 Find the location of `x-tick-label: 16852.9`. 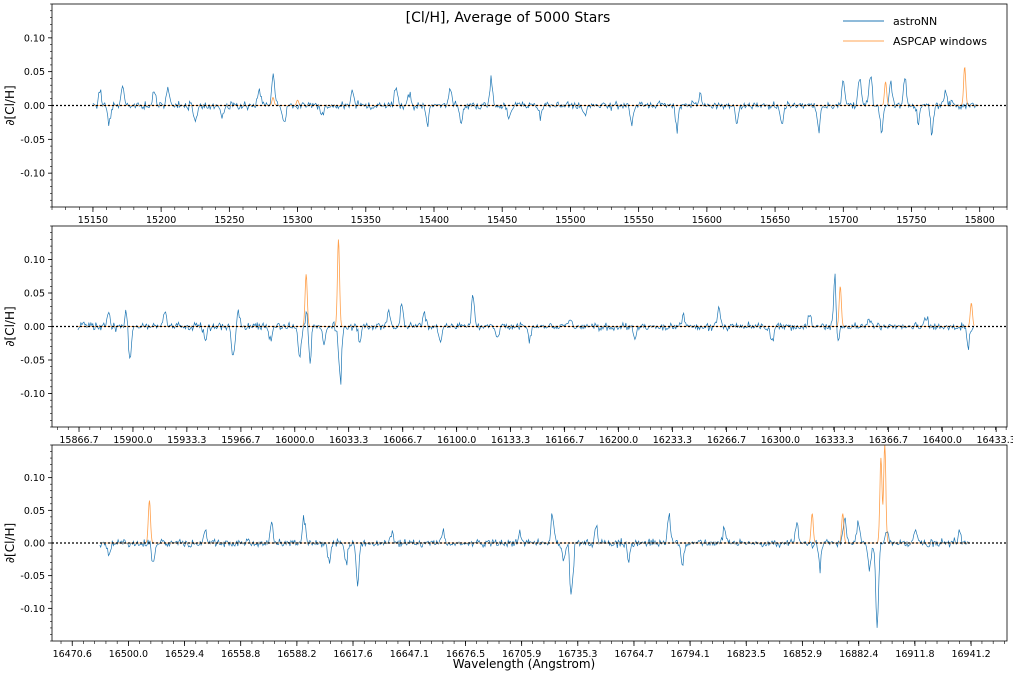

x-tick-label: 16852.9 is located at coordinates (802, 654).